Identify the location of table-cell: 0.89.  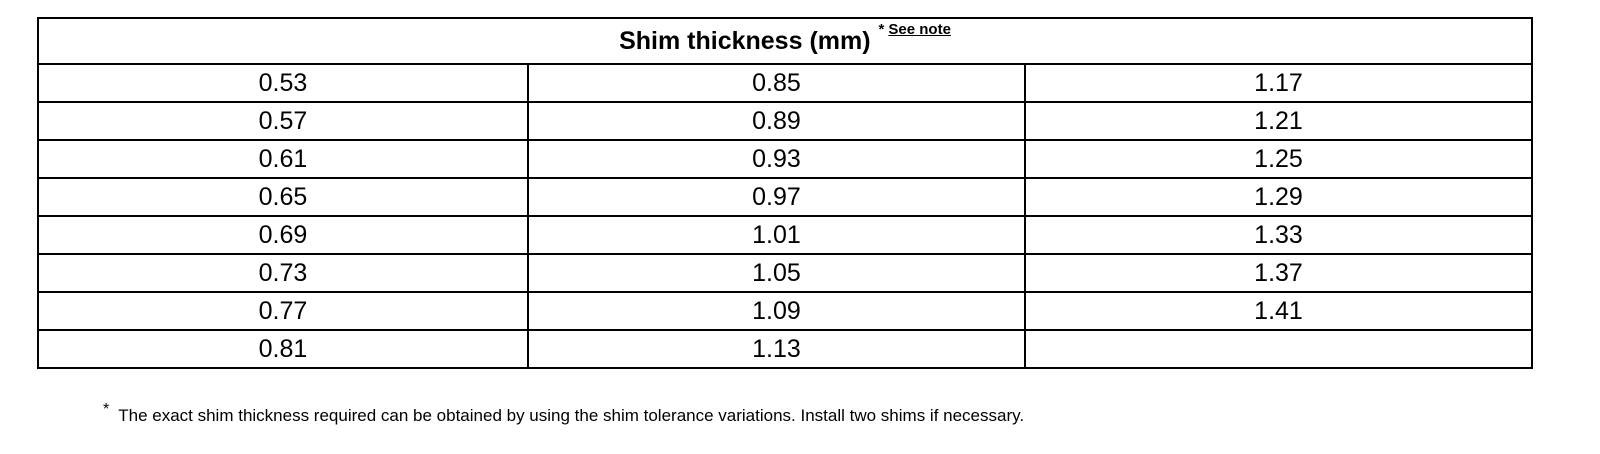
(776, 121).